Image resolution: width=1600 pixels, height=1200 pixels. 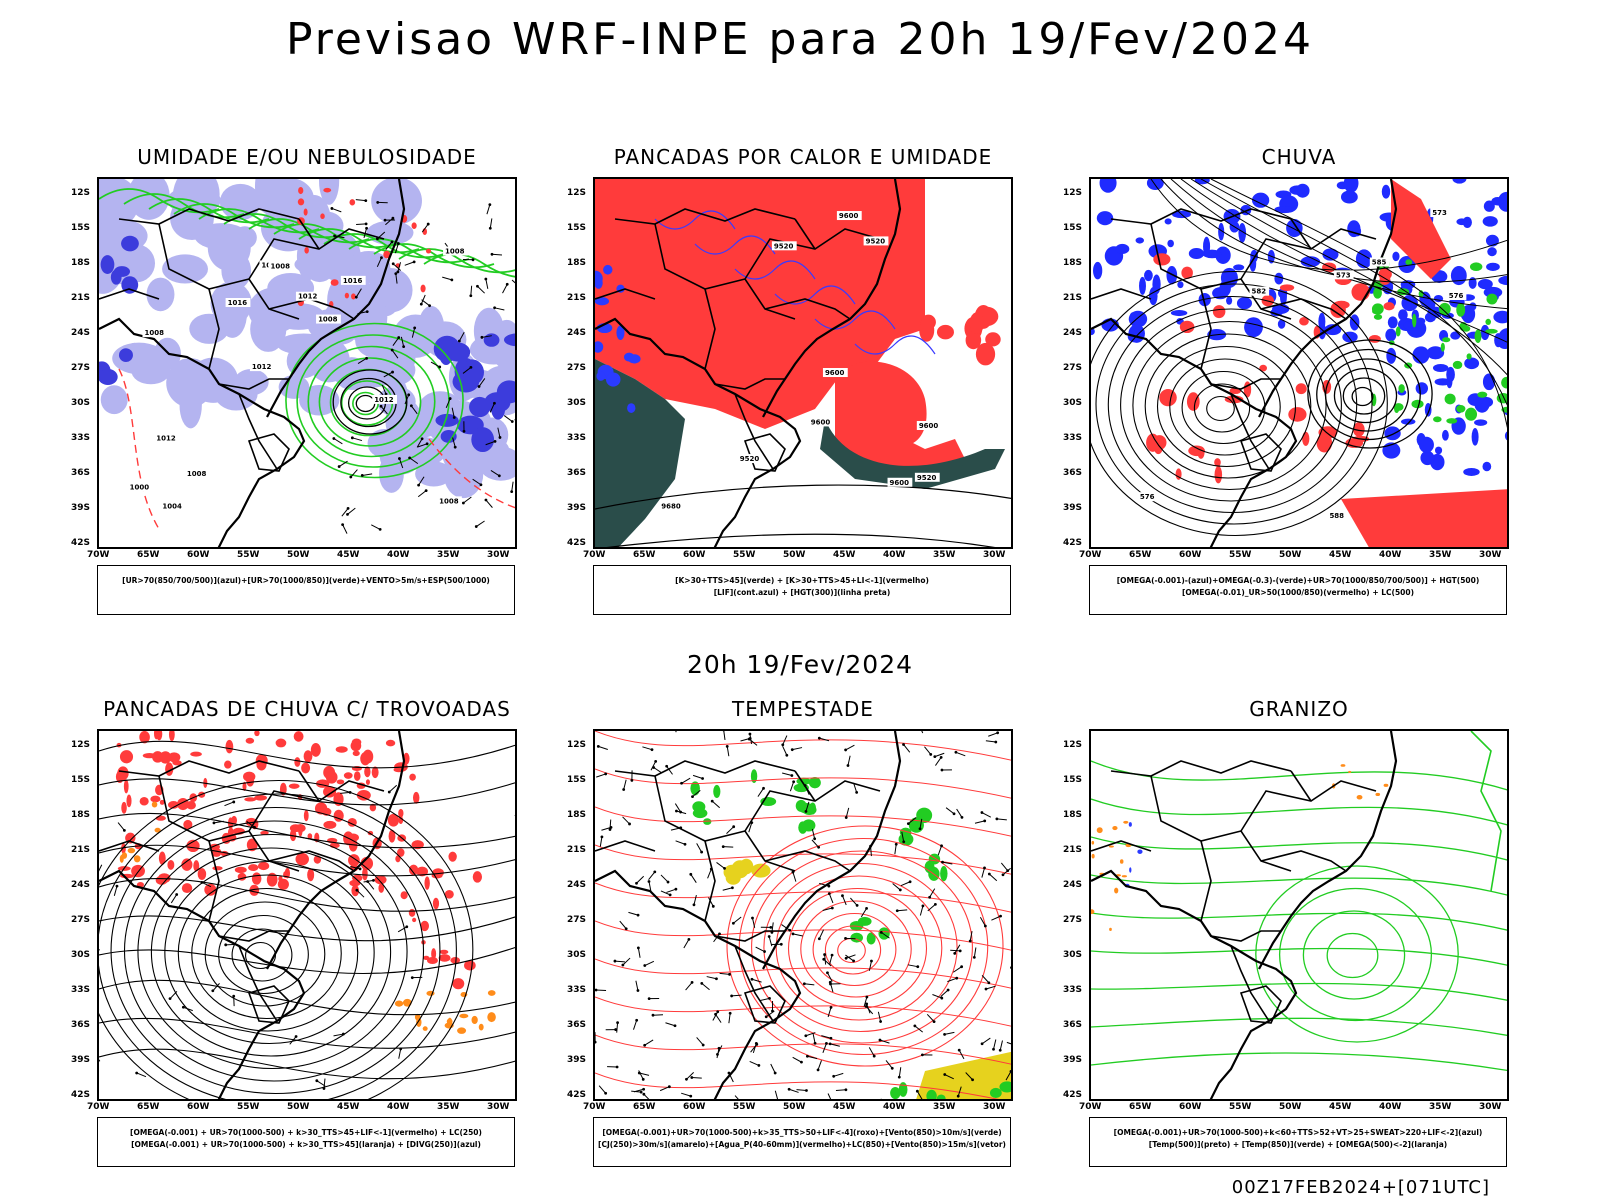 What do you see at coordinates (1299, 915) in the screenshot?
I see `map-graphic` at bounding box center [1299, 915].